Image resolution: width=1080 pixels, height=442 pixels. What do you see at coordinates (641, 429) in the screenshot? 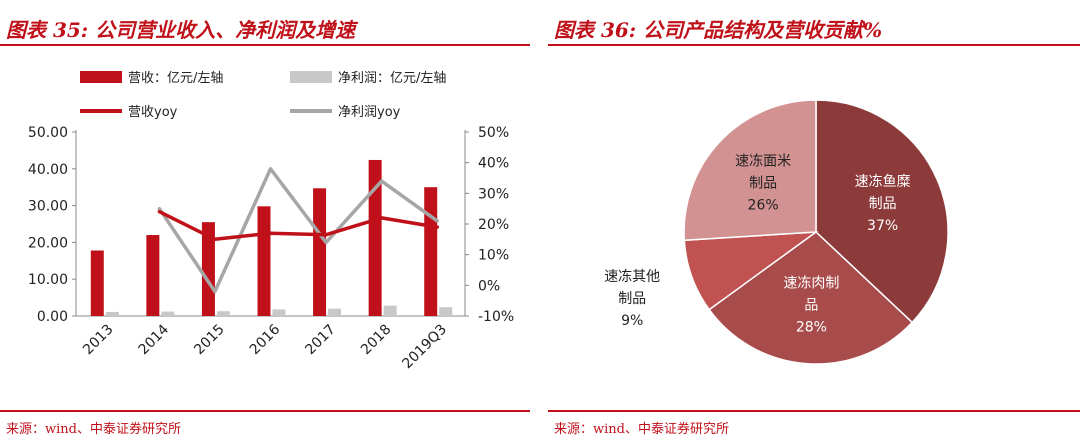
I see `chart-36-source: 来源：wind、中泰证券研究所` at bounding box center [641, 429].